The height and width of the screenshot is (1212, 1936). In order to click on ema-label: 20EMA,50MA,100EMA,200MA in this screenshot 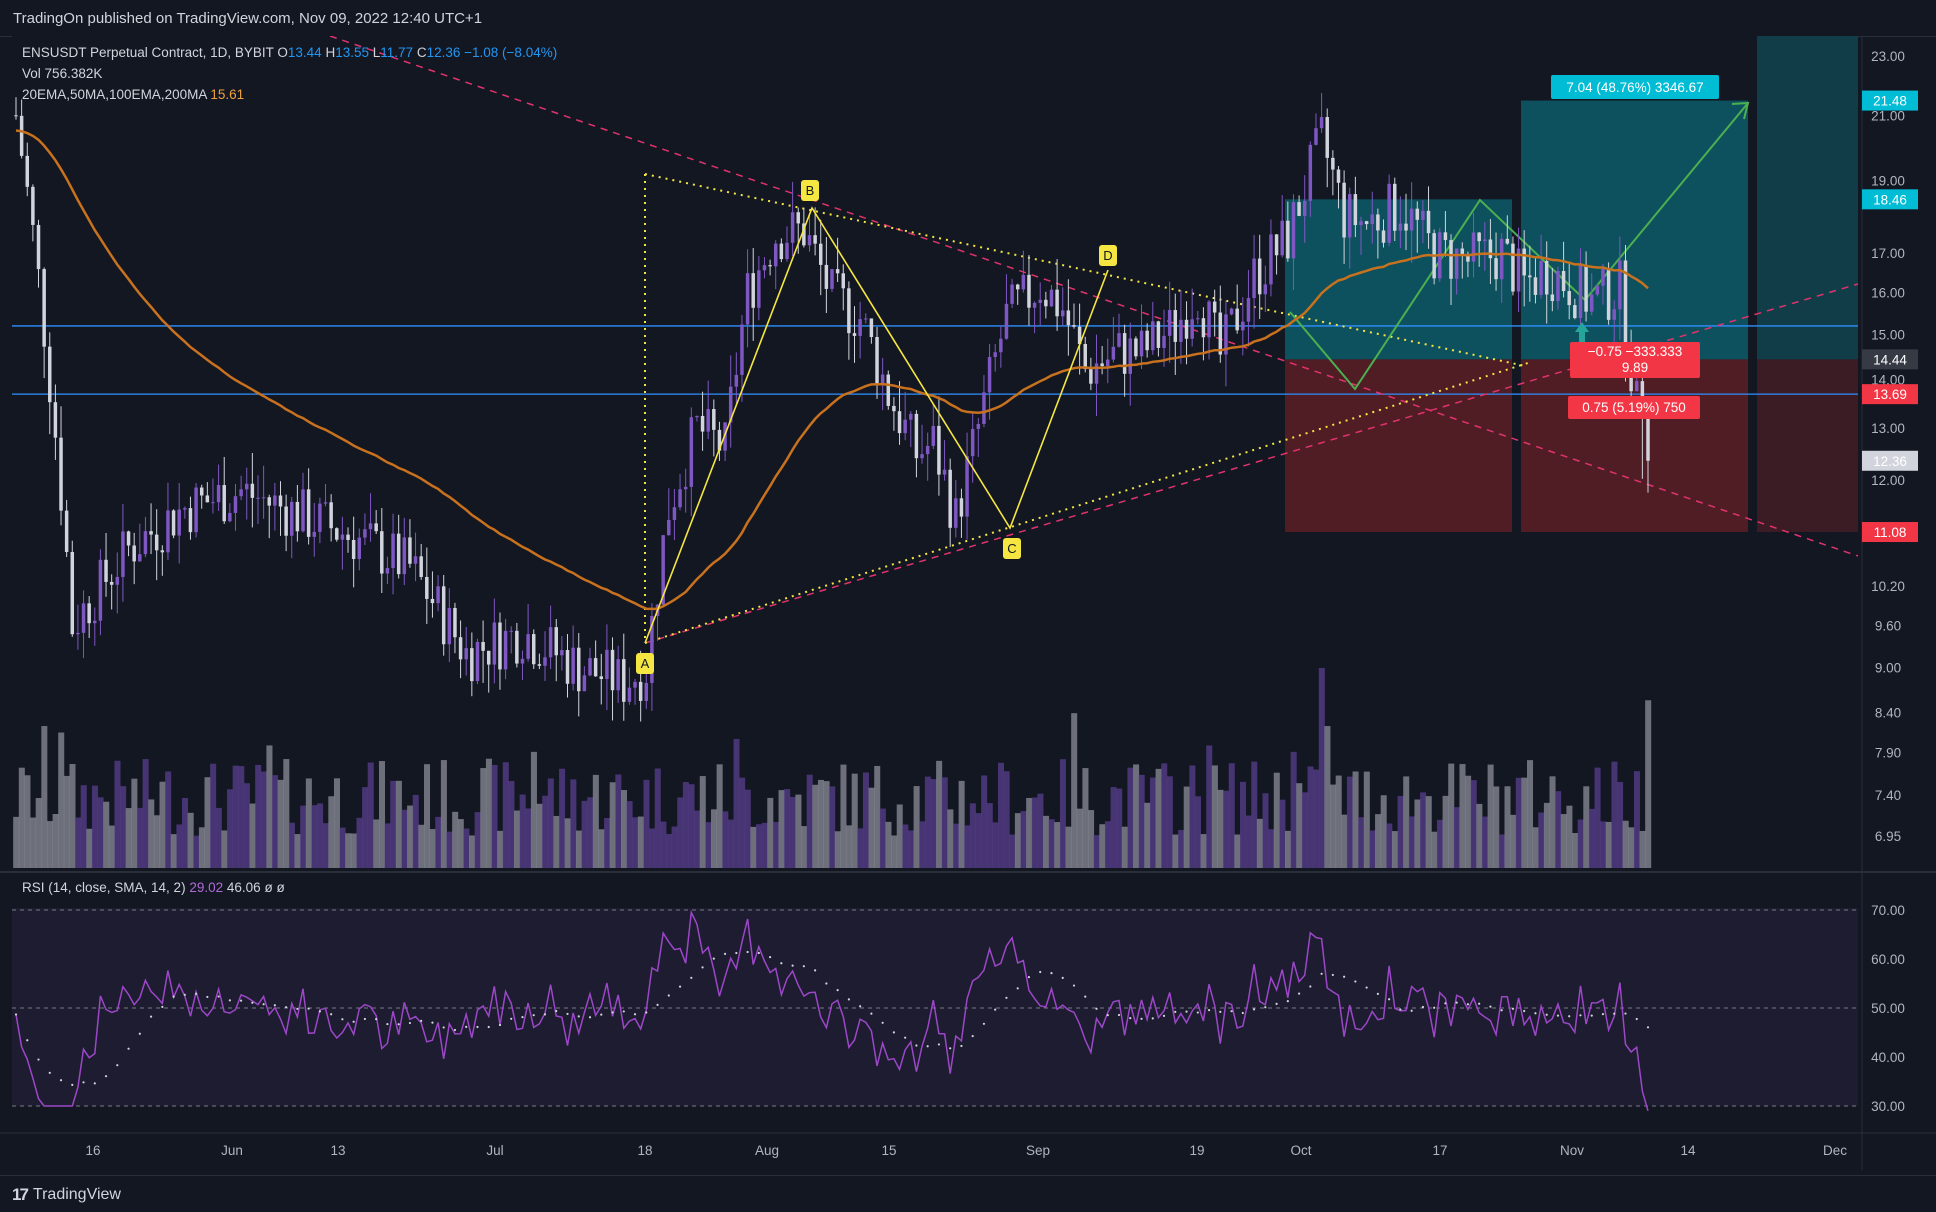, I will do `click(114, 94)`.